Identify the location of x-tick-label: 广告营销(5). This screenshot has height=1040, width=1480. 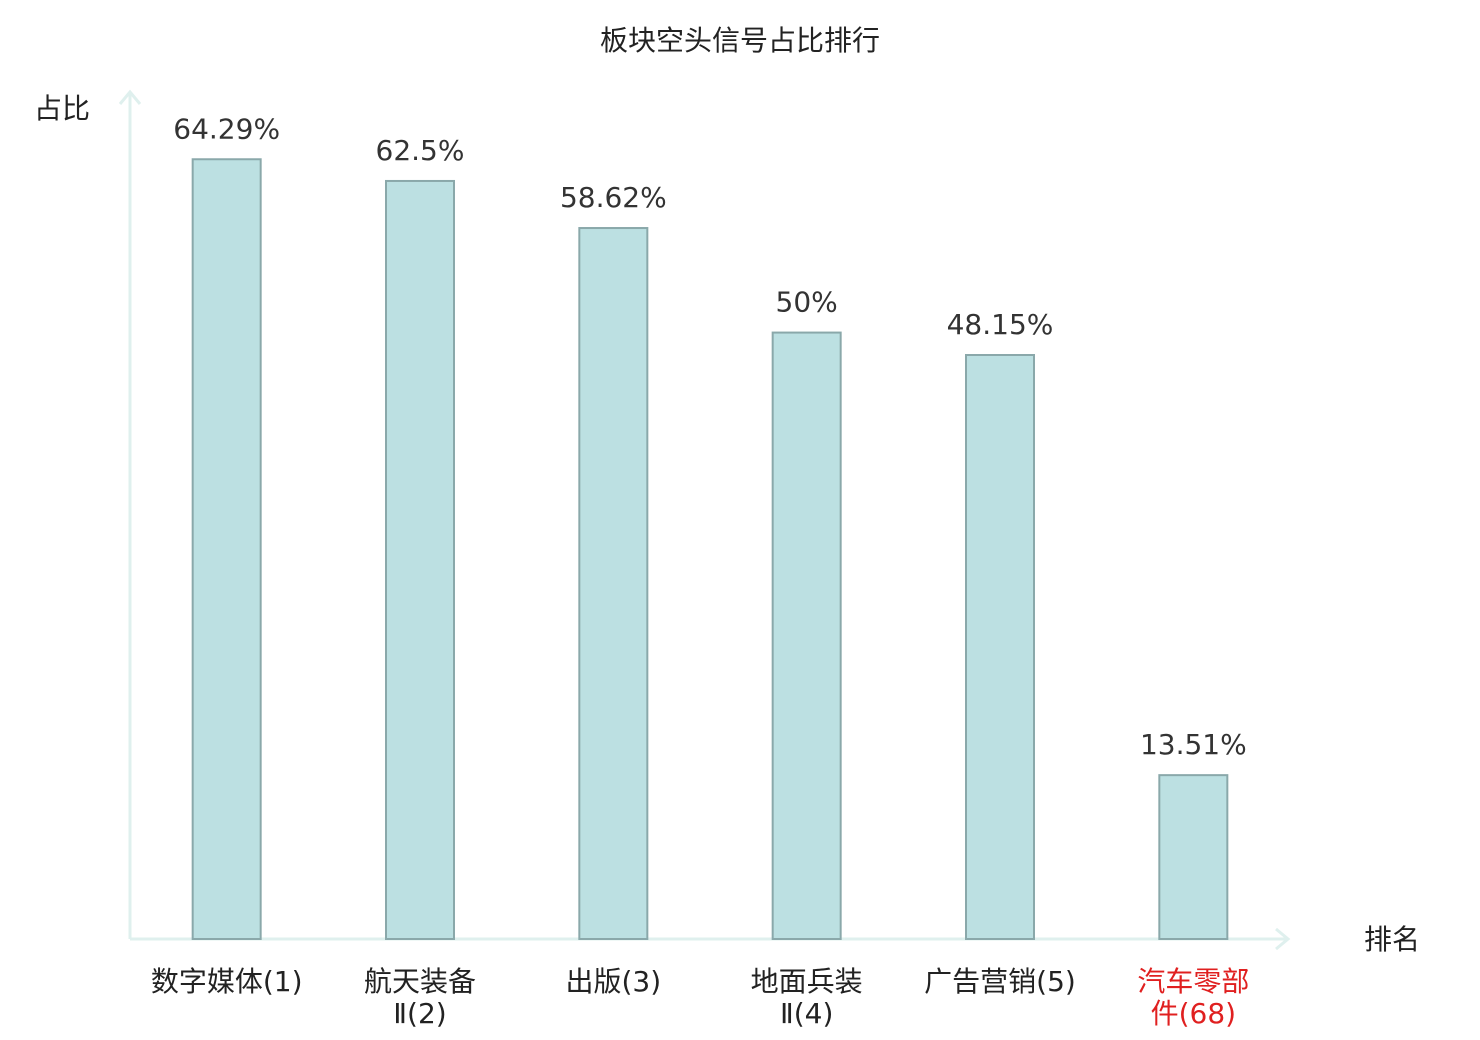
(1000, 981).